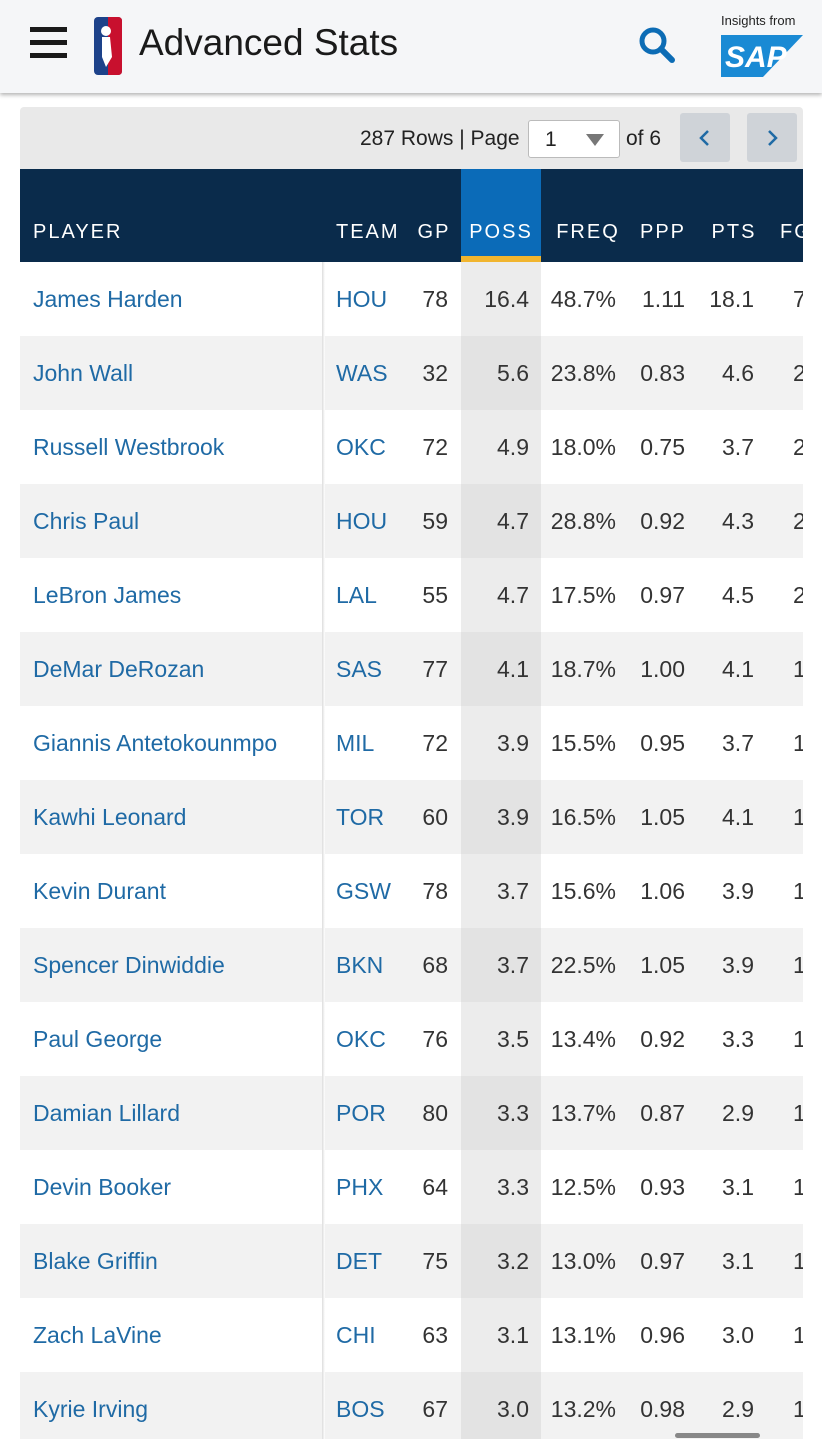 The image size is (822, 1439). I want to click on gp-cell: 60, so click(435, 817).